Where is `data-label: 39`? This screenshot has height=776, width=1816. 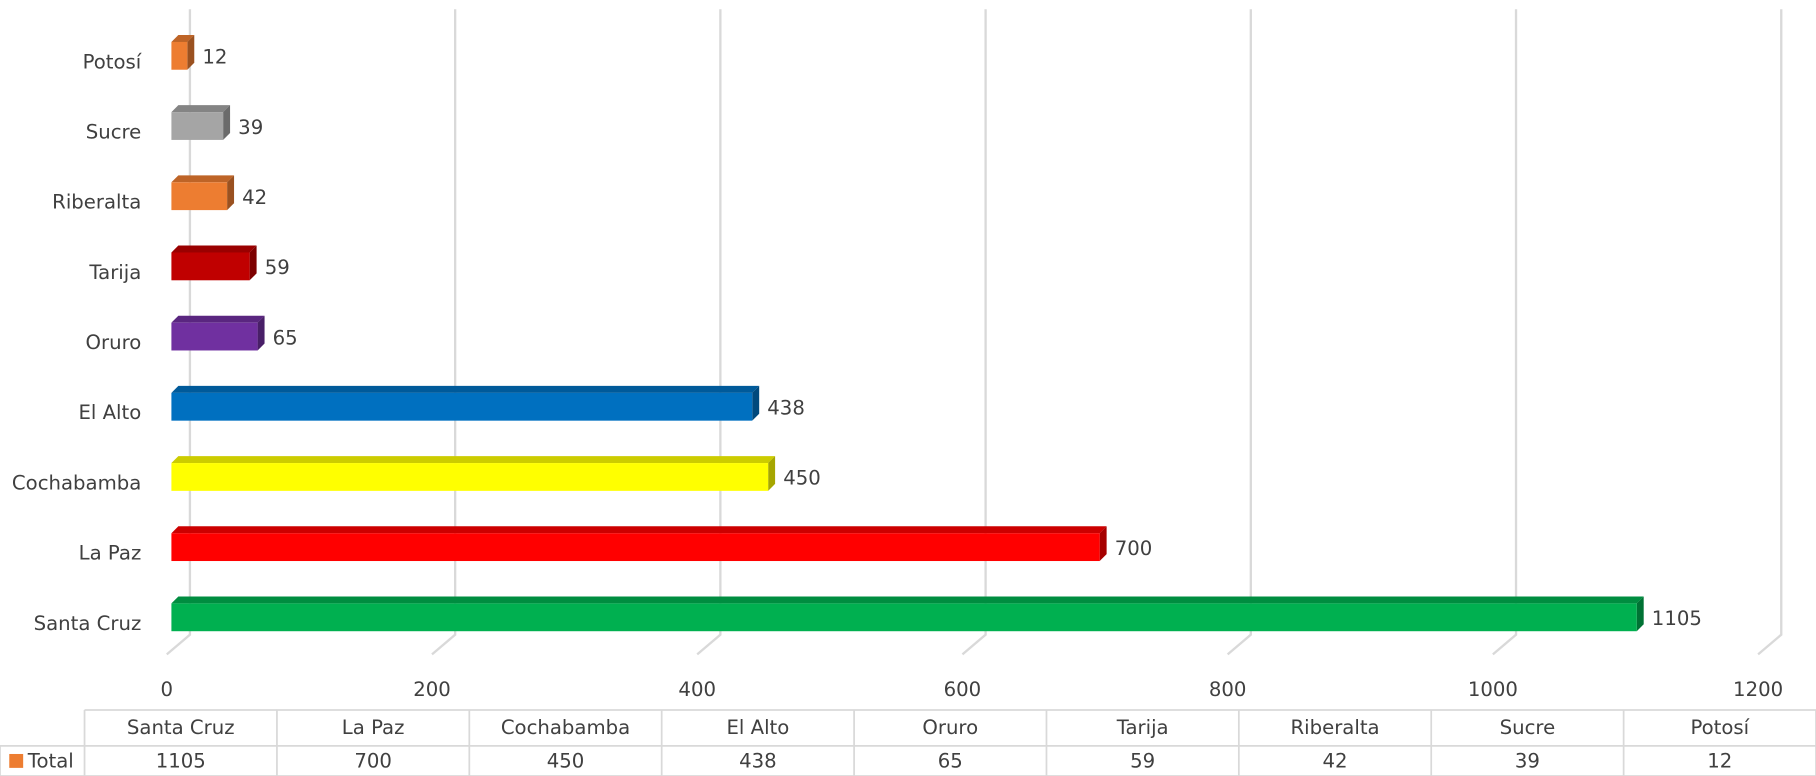 data-label: 39 is located at coordinates (250, 127).